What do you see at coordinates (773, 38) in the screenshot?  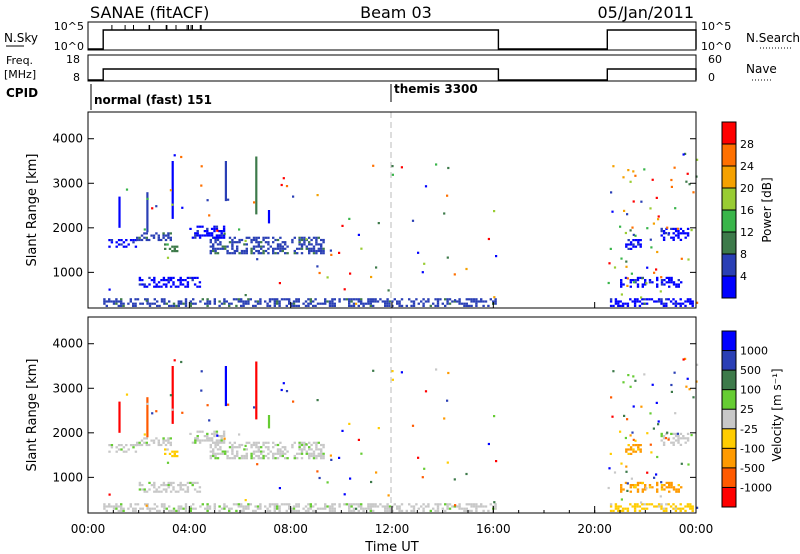 I see `nsearch-label: N.Search` at bounding box center [773, 38].